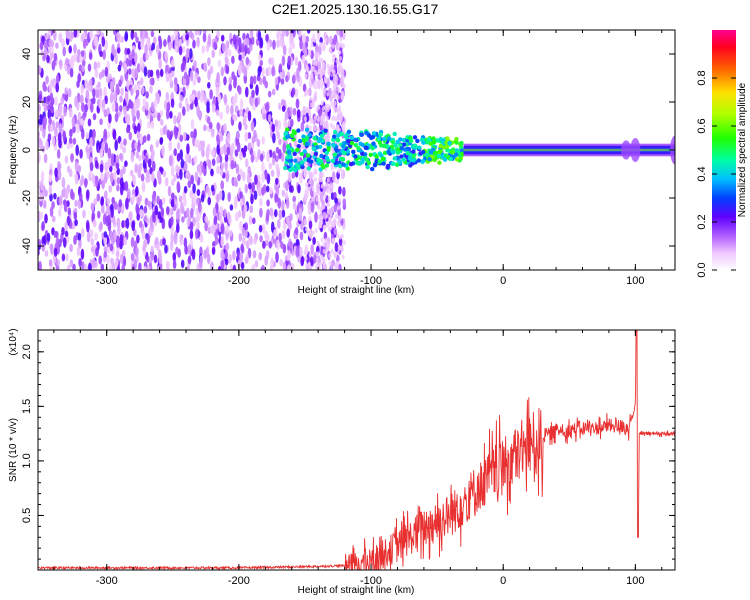 The width and height of the screenshot is (750, 600). I want to click on snr-xtick-label: -300, so click(107, 581).